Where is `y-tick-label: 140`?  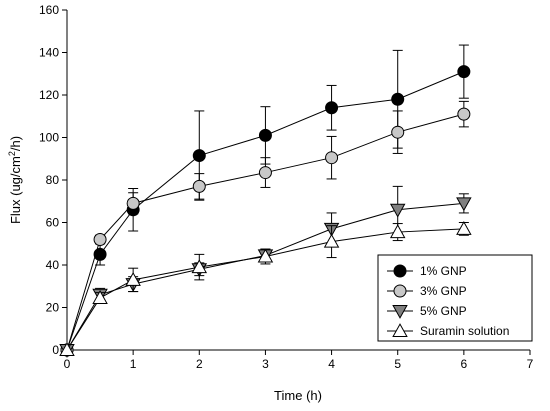
y-tick-label: 140 is located at coordinates (49, 53).